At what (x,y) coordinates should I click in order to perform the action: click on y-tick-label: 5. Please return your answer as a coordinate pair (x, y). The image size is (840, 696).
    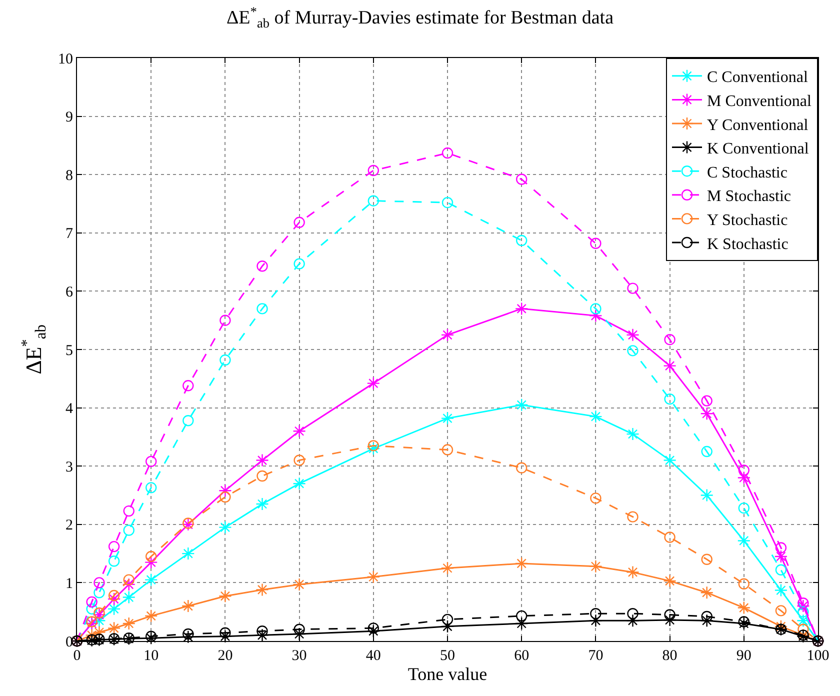
    Looking at the image, I should click on (69, 350).